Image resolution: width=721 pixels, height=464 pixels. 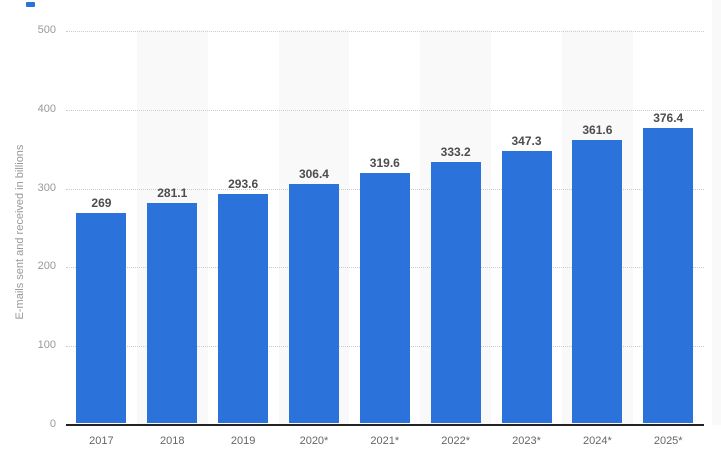 What do you see at coordinates (455, 293) in the screenshot?
I see `bar-2022` at bounding box center [455, 293].